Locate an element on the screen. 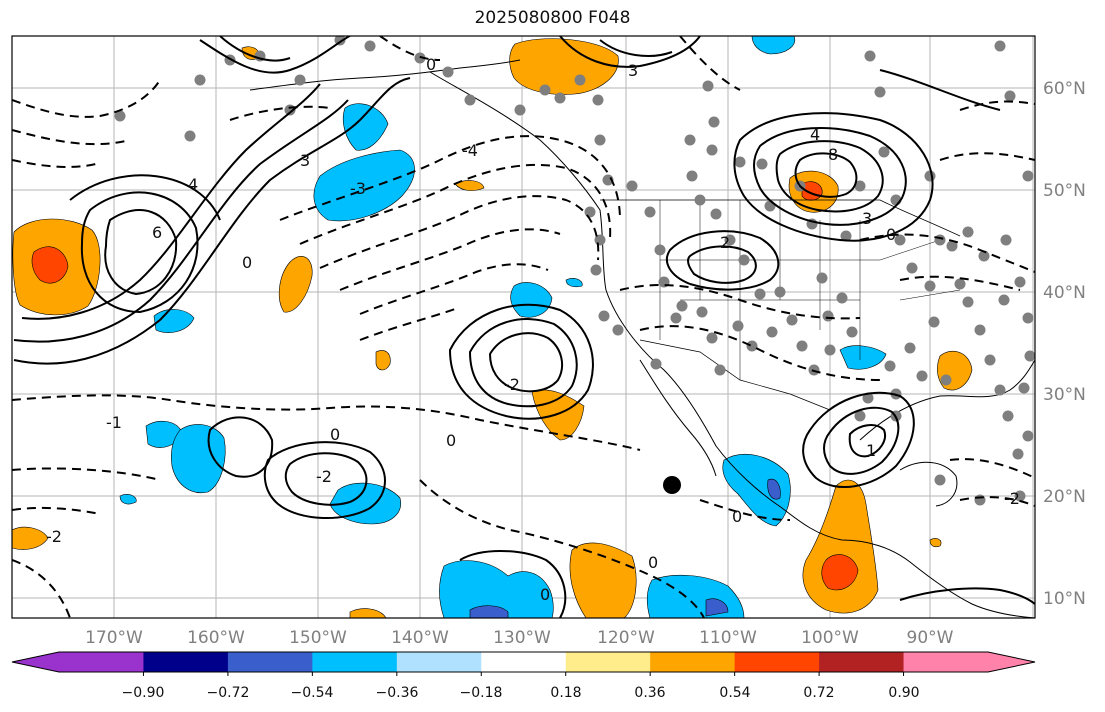 This screenshot has width=1105, height=712. fill-blue-central2 is located at coordinates (198, 459).